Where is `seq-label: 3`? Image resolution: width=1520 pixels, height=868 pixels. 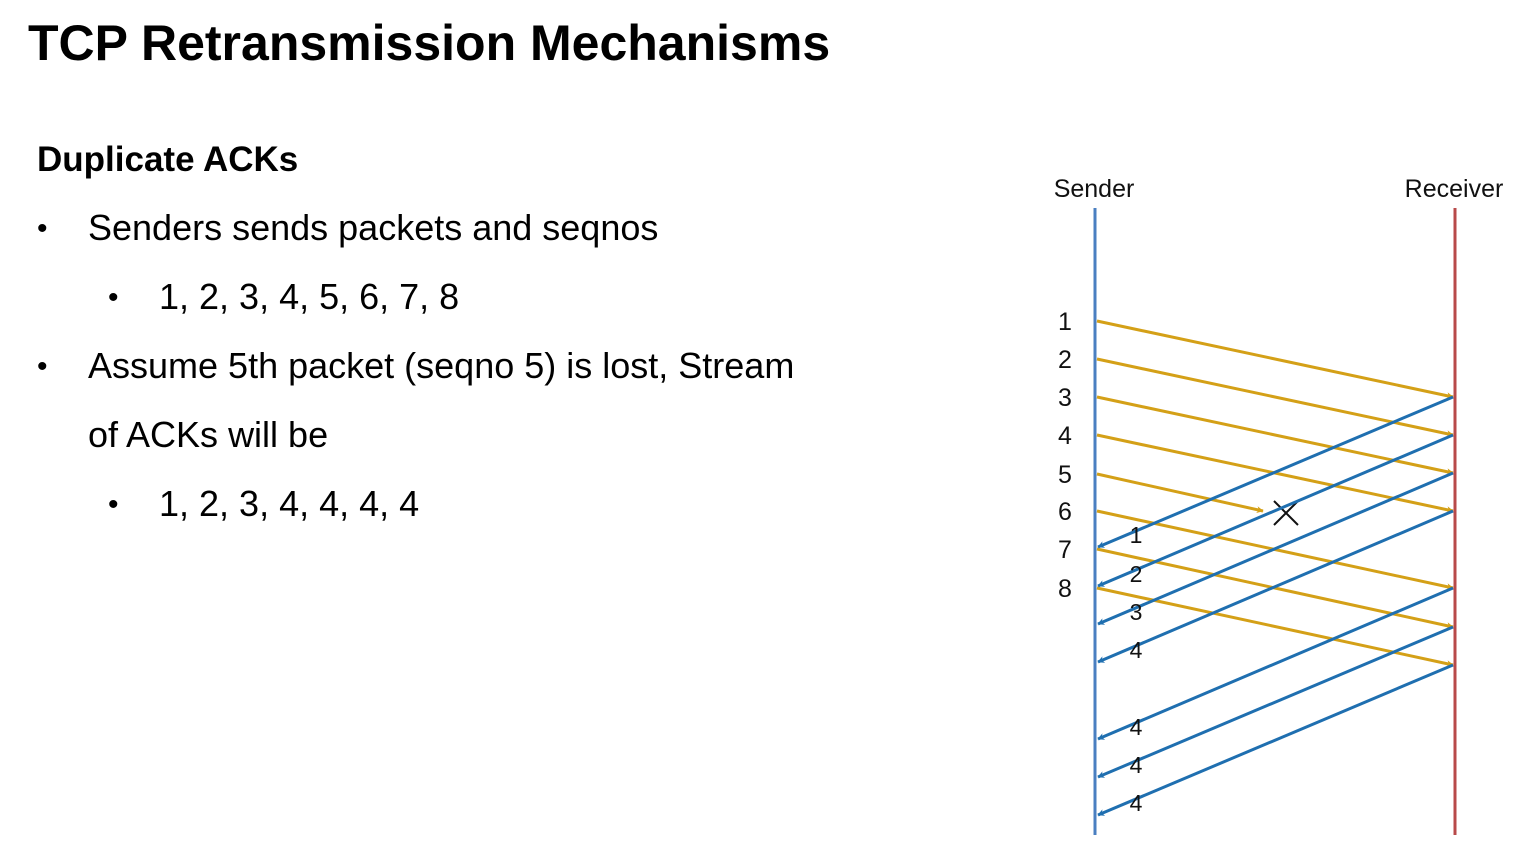
seq-label: 3 is located at coordinates (1065, 398).